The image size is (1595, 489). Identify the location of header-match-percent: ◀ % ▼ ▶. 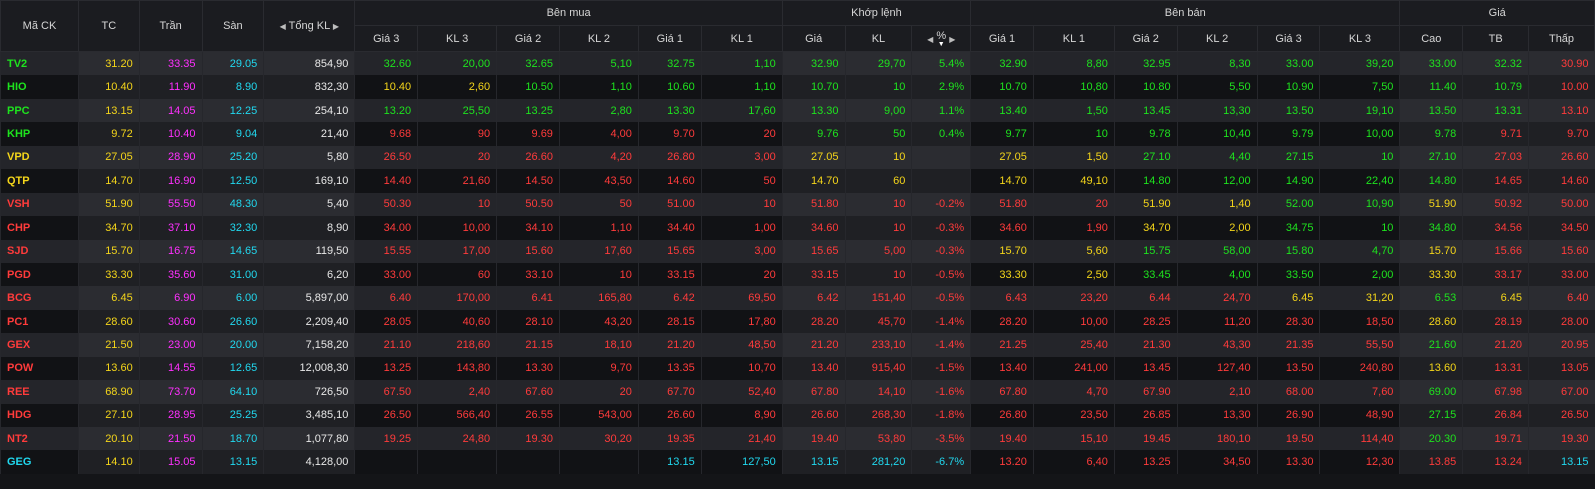
(941, 38).